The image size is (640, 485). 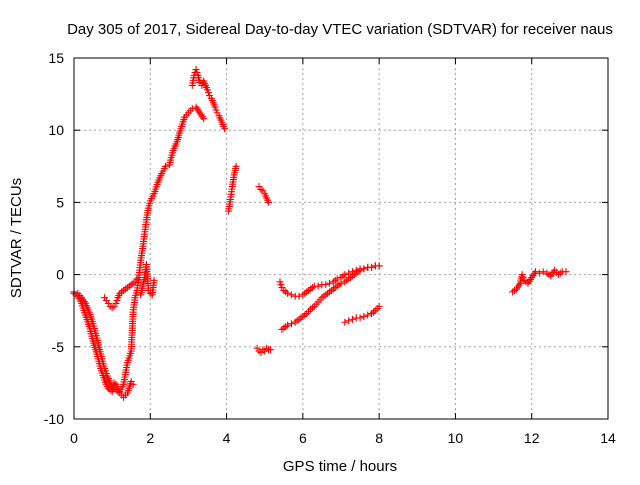 I want to click on x-tick-label: 6, so click(x=303, y=438).